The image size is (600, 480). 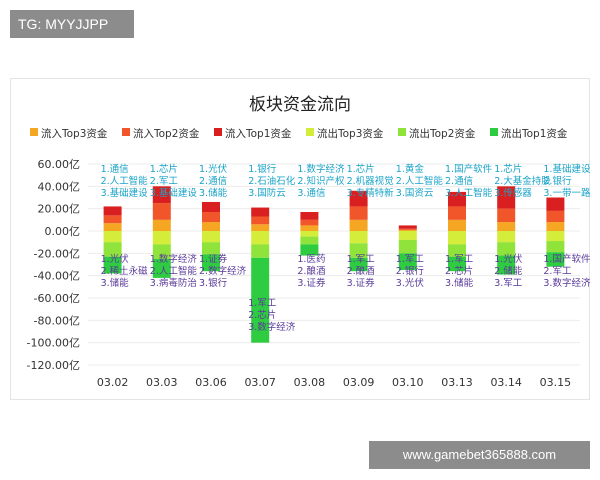 What do you see at coordinates (359, 382) in the screenshot?
I see `x-tick-label: 03.09` at bounding box center [359, 382].